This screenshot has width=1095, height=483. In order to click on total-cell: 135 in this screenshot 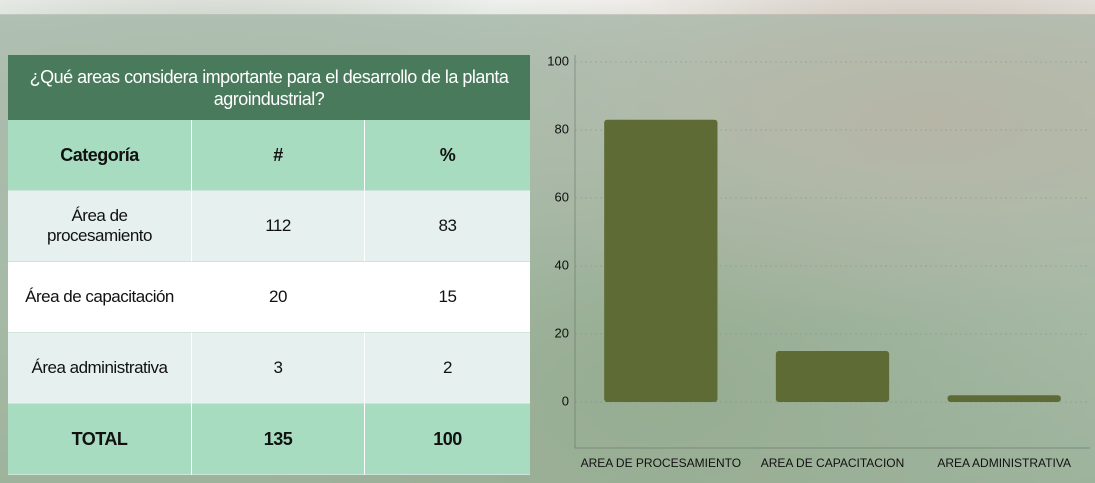, I will do `click(278, 439)`.